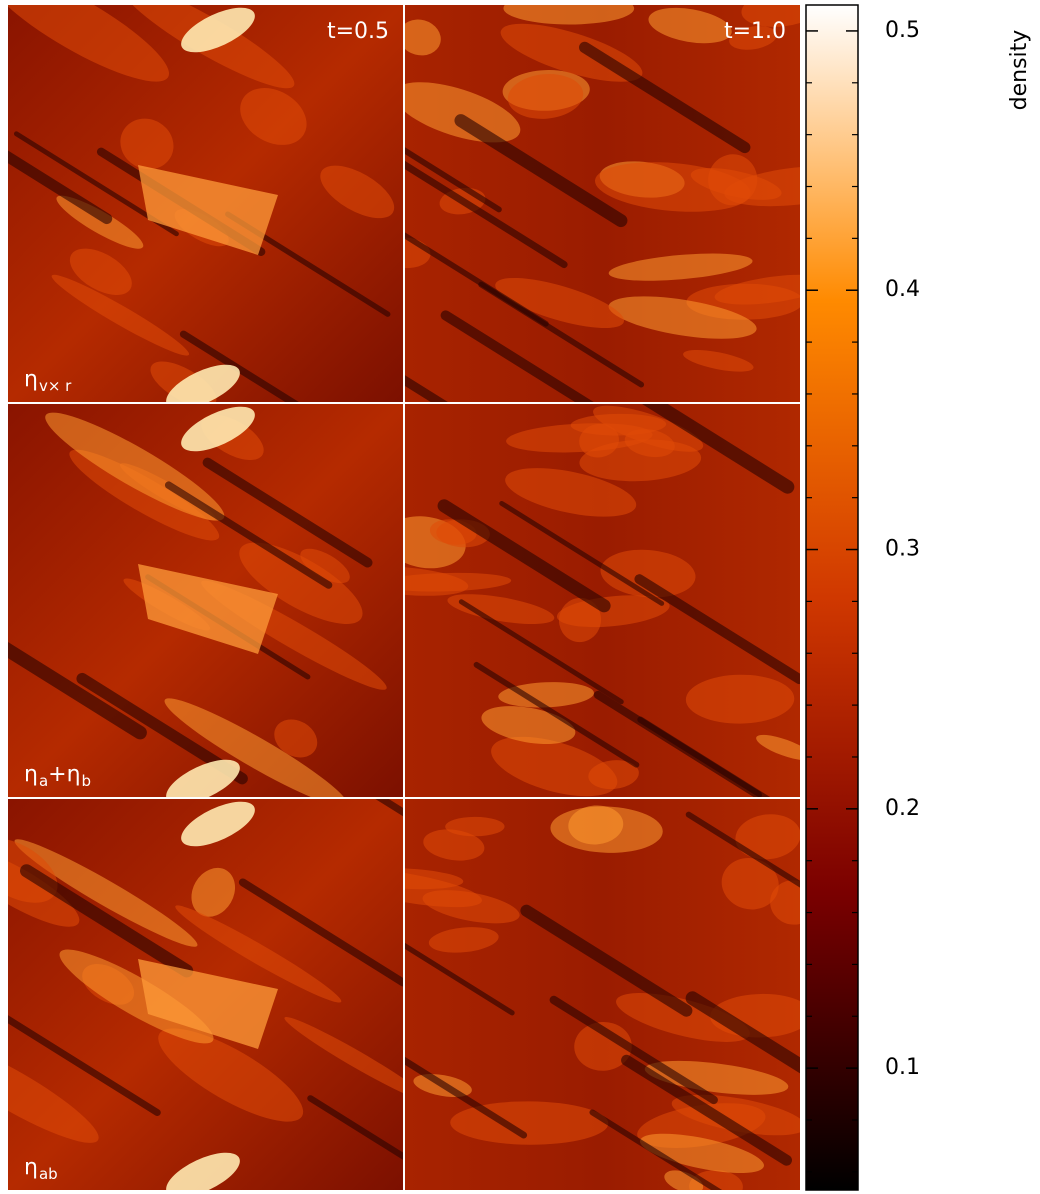 Image resolution: width=1040 pixels, height=1194 pixels. Describe the element at coordinates (43, 781) in the screenshot. I see `row-label-part: a` at that location.